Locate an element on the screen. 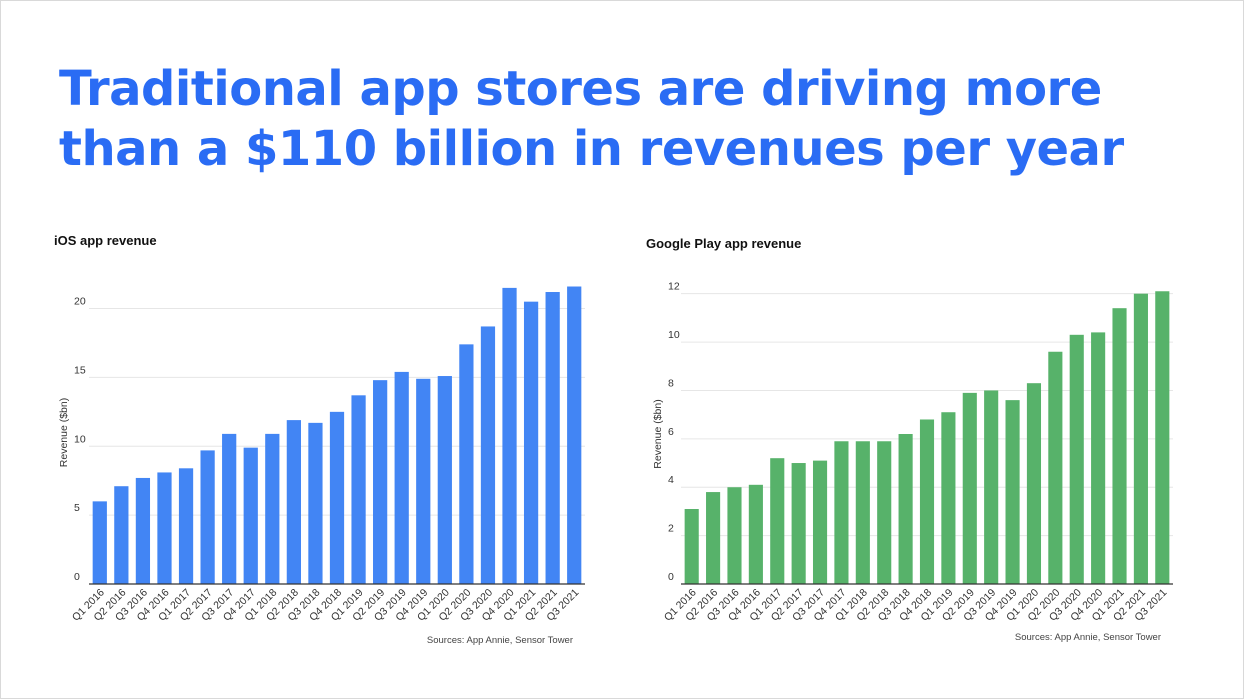 This screenshot has width=1244, height=699. headline-line-1: Traditional app stores are driving more is located at coordinates (580, 89).